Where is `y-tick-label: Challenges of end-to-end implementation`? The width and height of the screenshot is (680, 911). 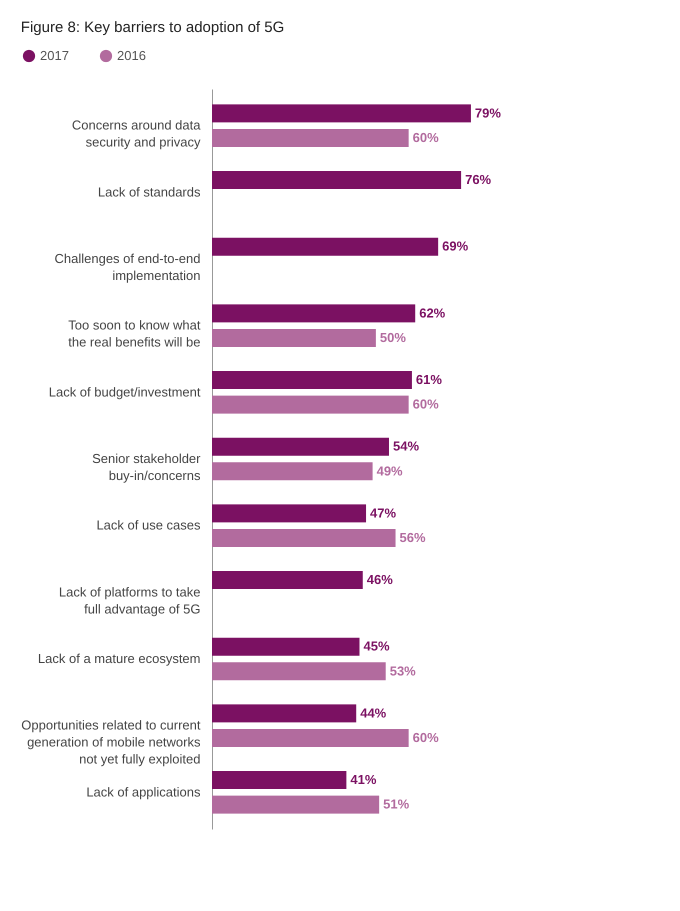 y-tick-label: Challenges of end-to-end implementation is located at coordinates (127, 267).